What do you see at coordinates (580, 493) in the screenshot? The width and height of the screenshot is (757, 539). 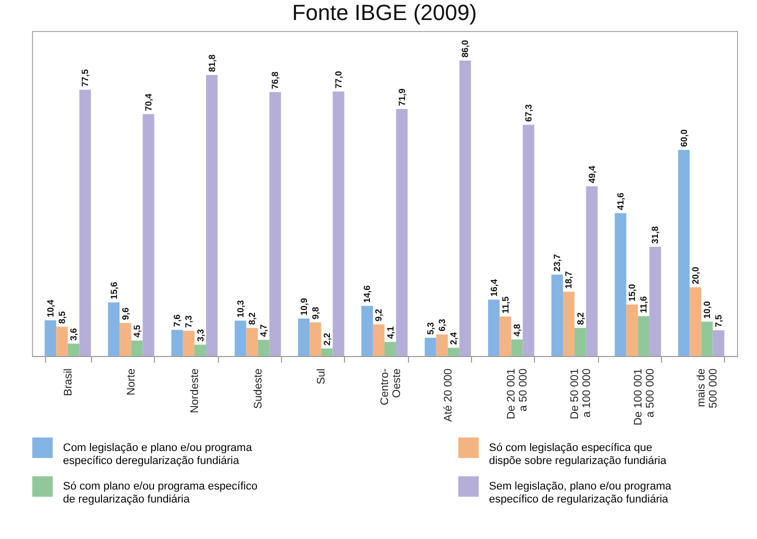 I see `legend-label: Sem legislação, plano e/ou programa específico de regularização fundiária` at bounding box center [580, 493].